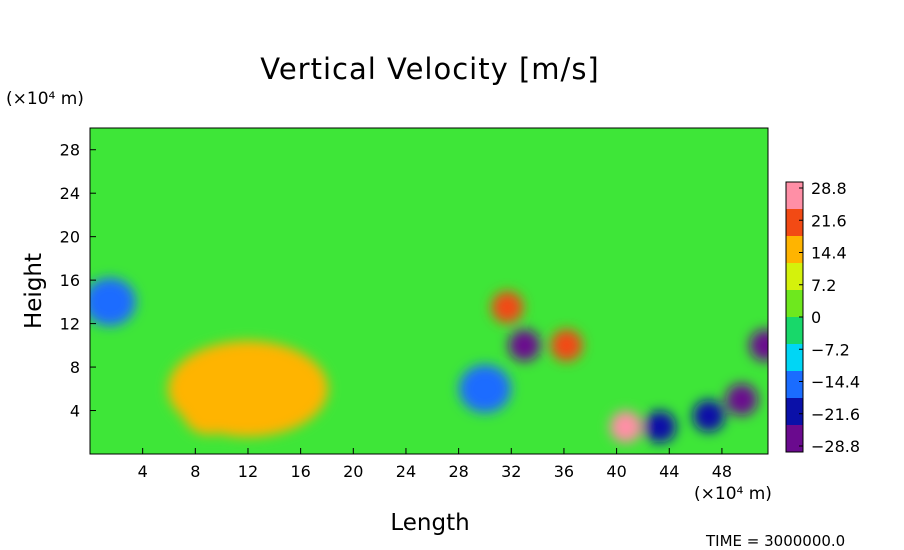 The height and width of the screenshot is (550, 904). I want to click on x-tick-label: 12, so click(248, 471).